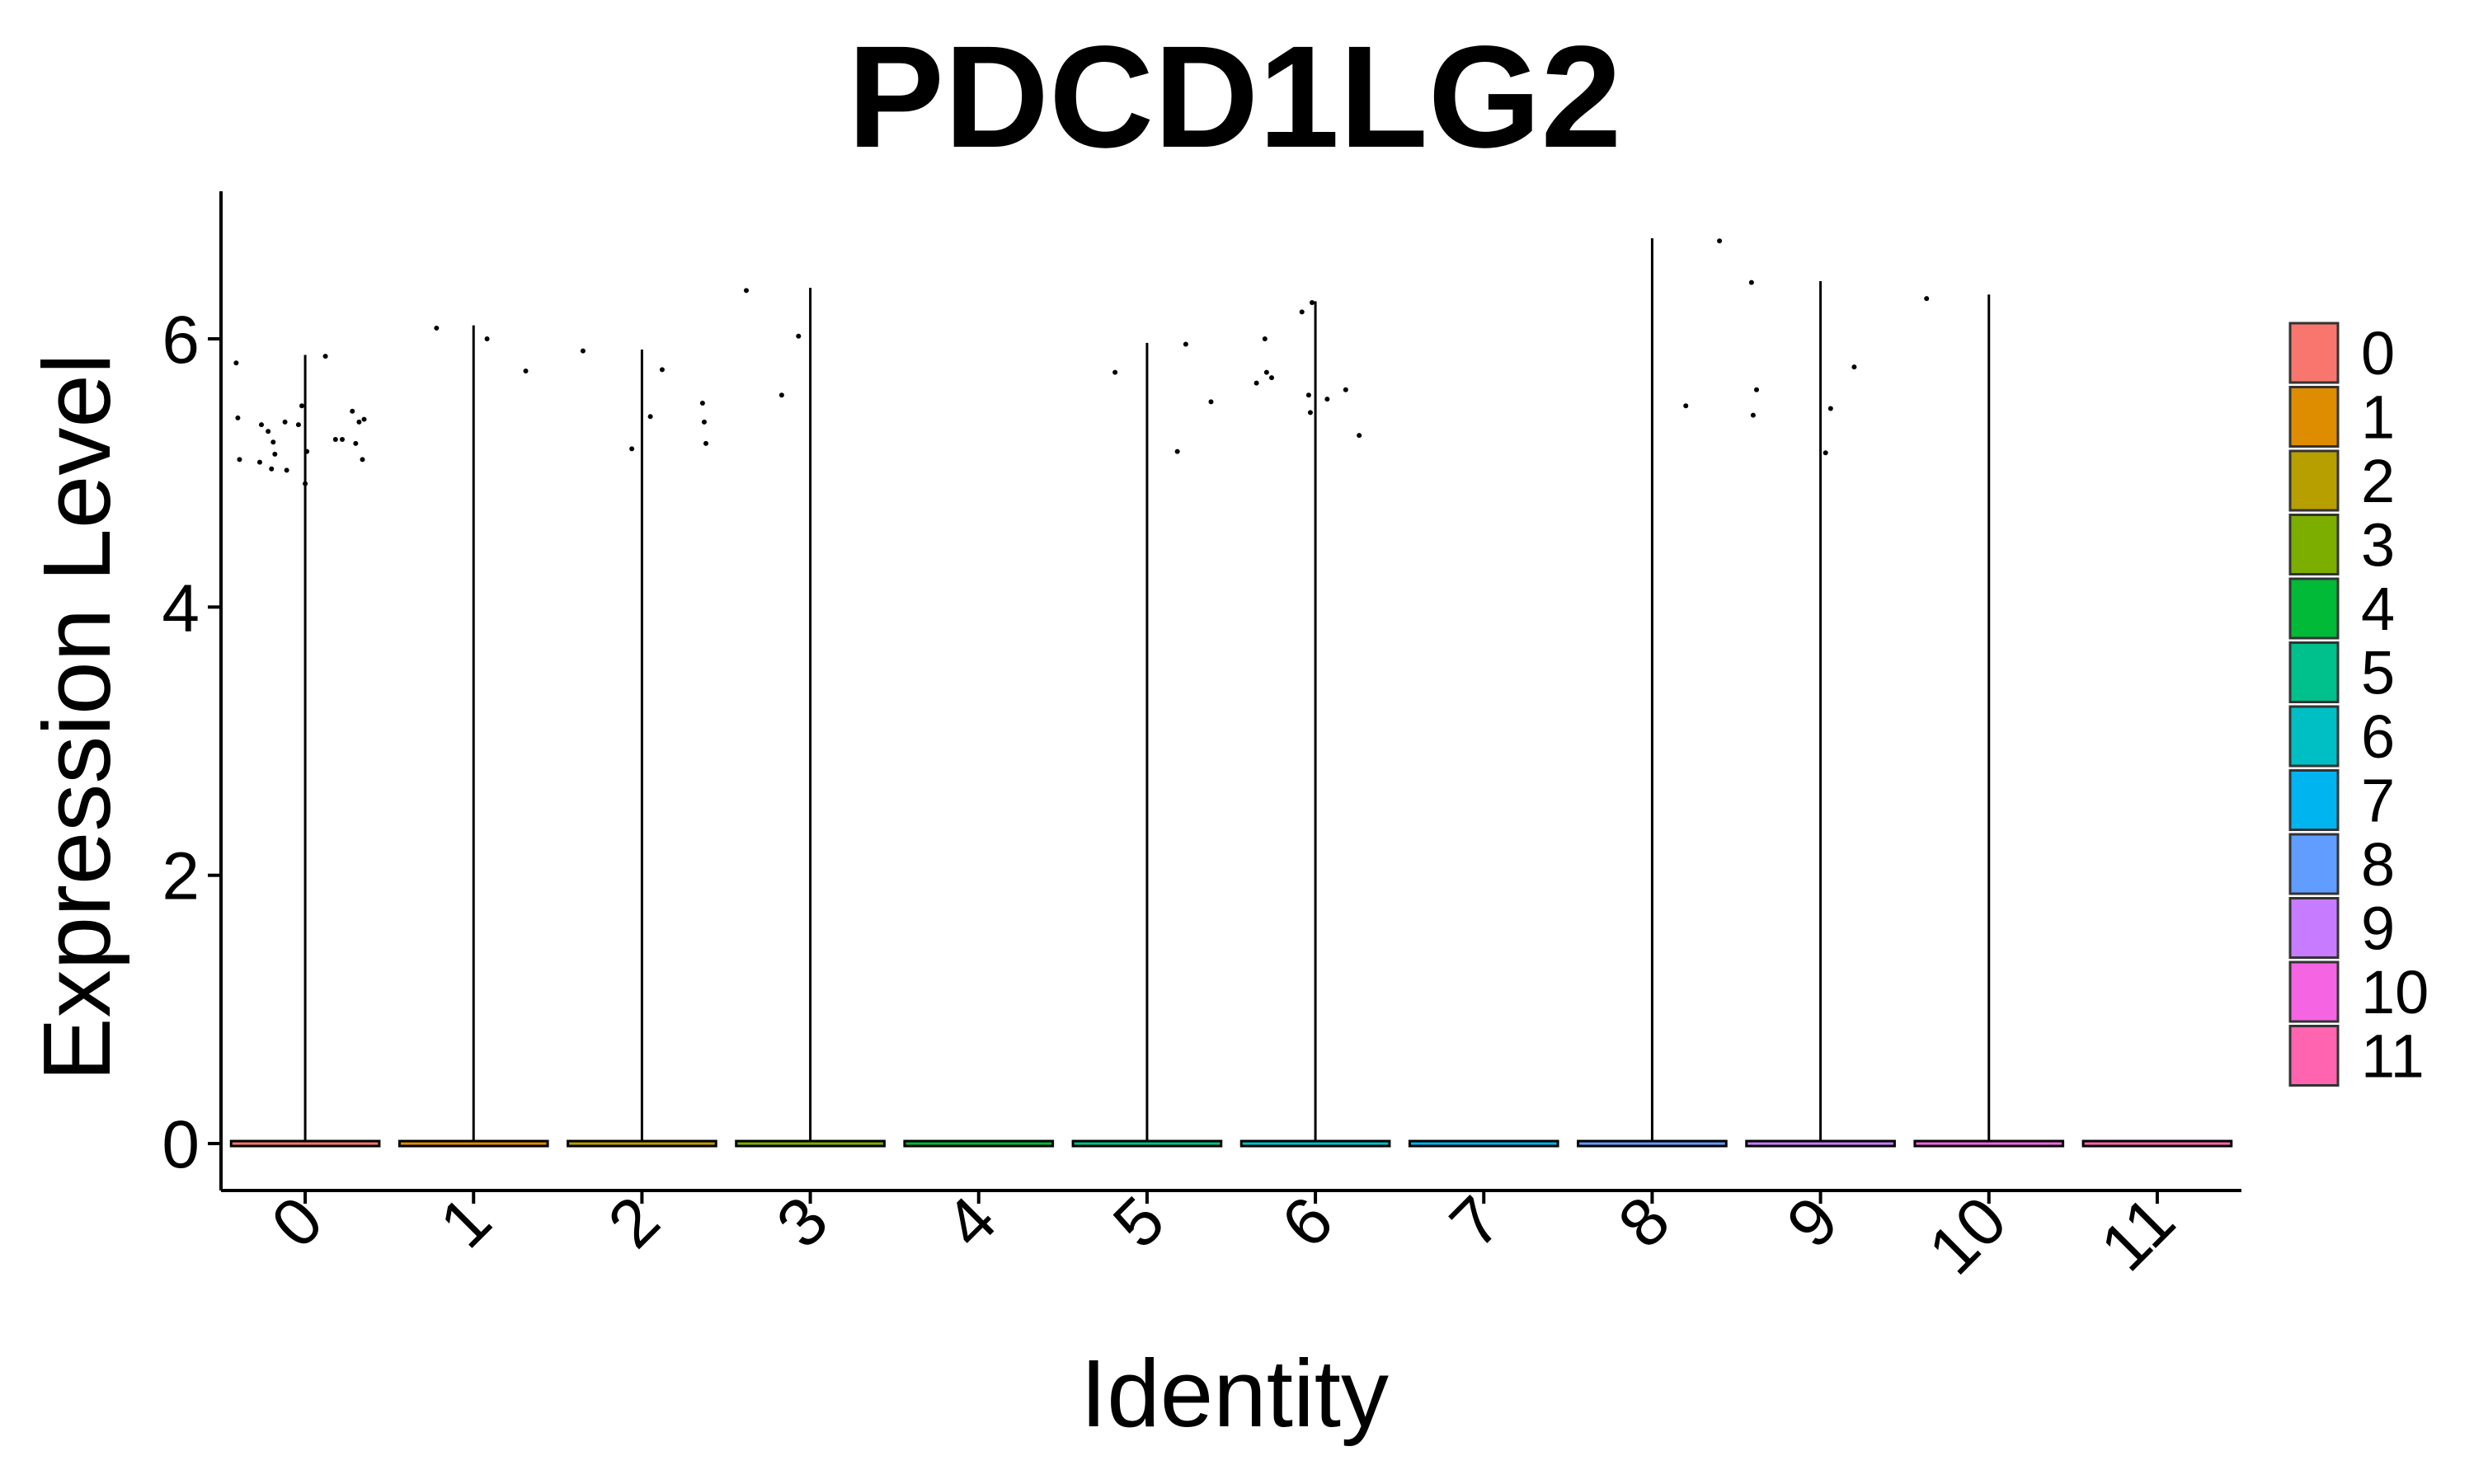 This screenshot has height=1484, width=2474. I want to click on x-tick-label: 6, so click(1308, 1222).